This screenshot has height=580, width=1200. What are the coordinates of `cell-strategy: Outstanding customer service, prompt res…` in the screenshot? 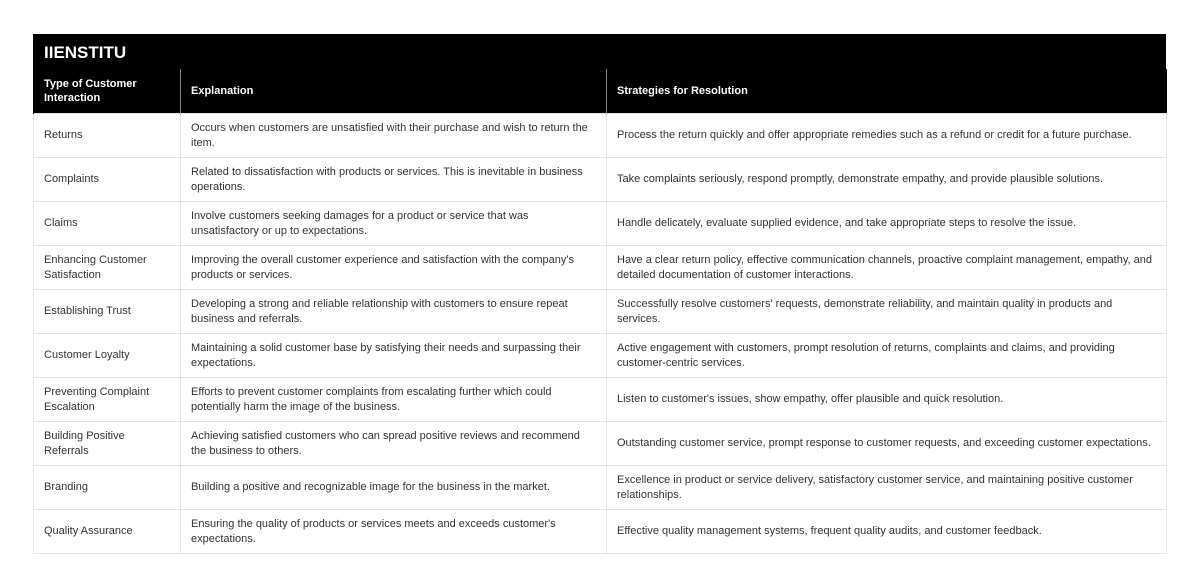 It's located at (886, 443).